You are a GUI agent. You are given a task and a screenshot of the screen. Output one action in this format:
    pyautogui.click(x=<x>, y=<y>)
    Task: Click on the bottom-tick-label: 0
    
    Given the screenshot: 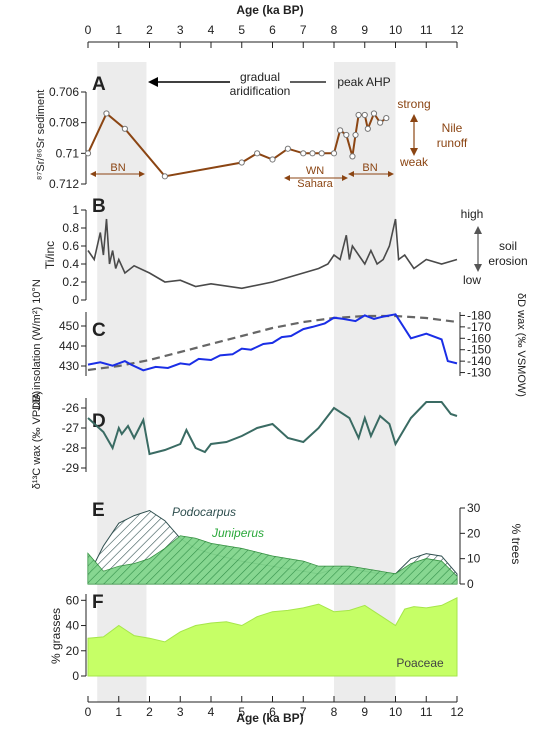 What is the action you would take?
    pyautogui.click(x=88, y=712)
    